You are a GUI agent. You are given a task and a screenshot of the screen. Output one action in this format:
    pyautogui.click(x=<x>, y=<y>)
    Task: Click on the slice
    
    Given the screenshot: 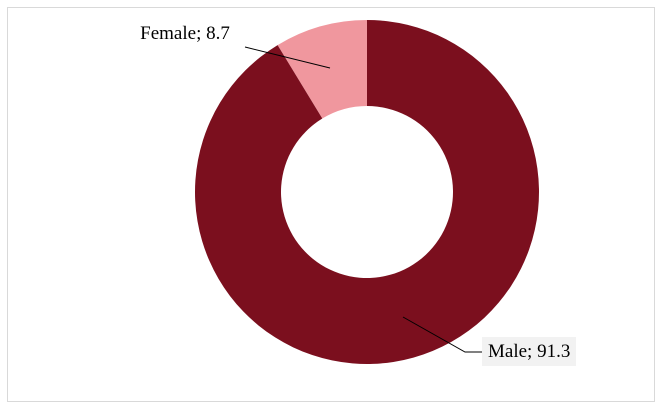 What is the action you would take?
    pyautogui.click(x=322, y=69)
    